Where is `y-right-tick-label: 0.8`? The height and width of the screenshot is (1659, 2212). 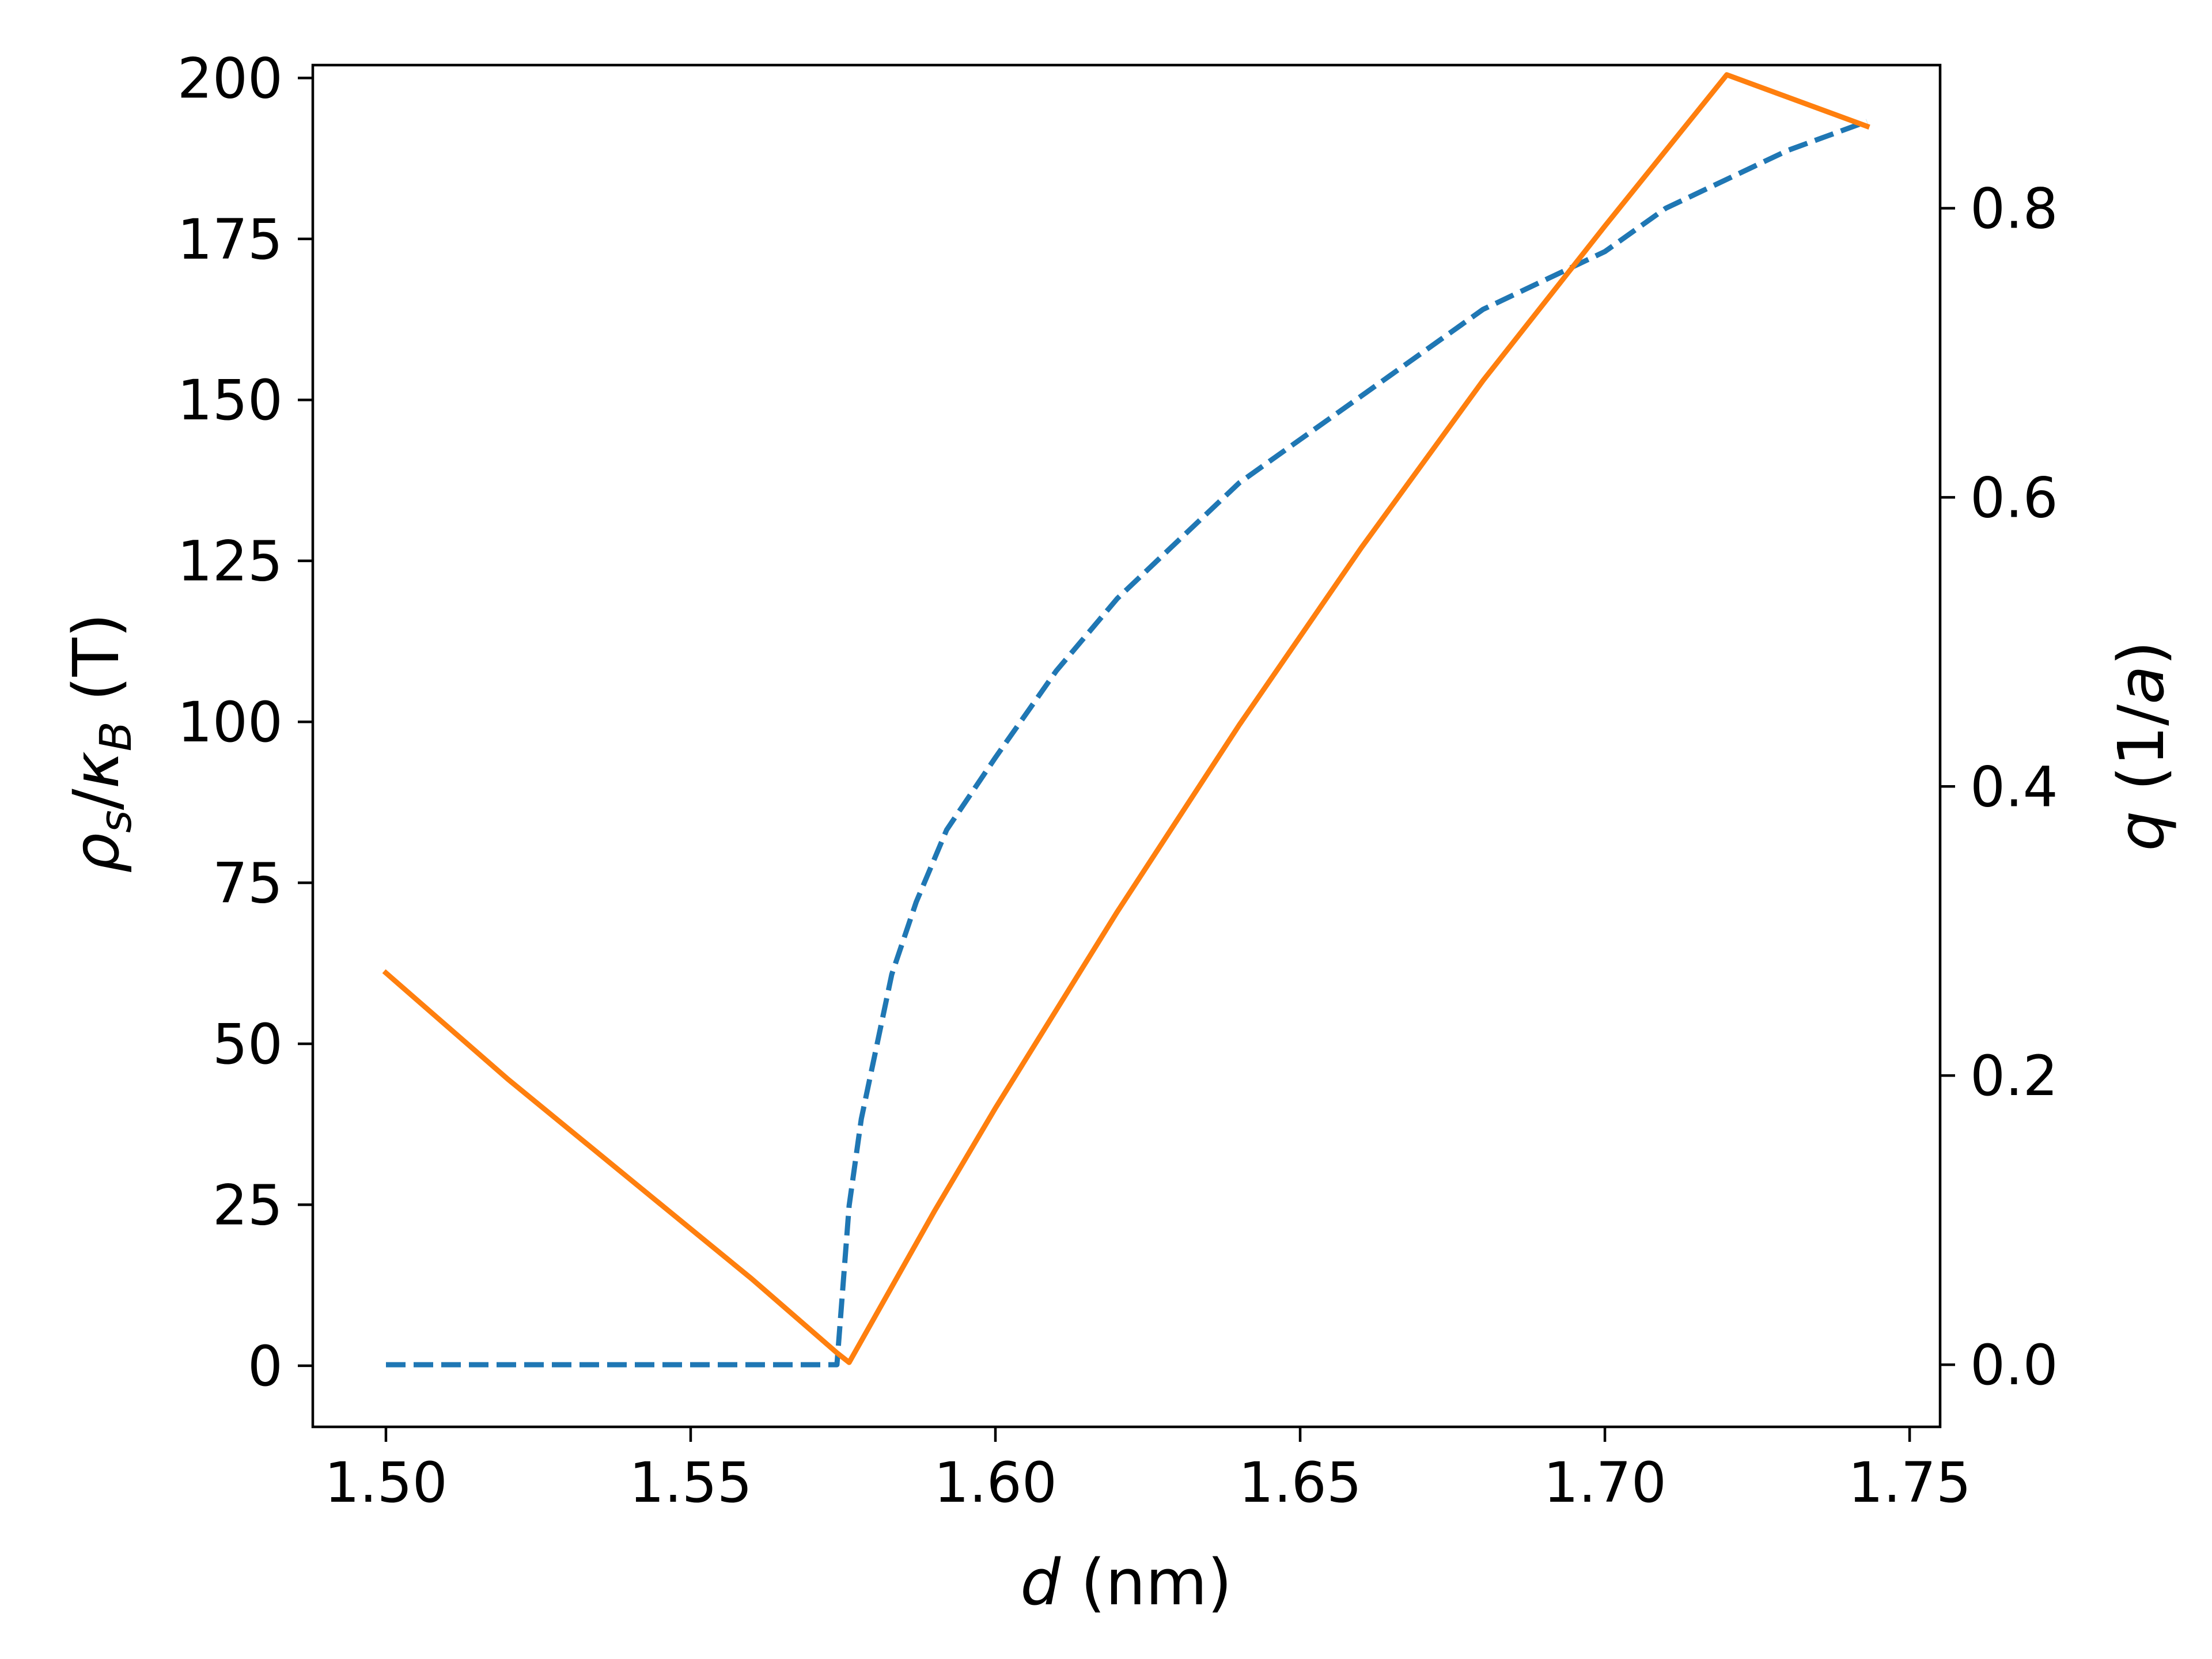 y-right-tick-label: 0.8 is located at coordinates (2014, 208).